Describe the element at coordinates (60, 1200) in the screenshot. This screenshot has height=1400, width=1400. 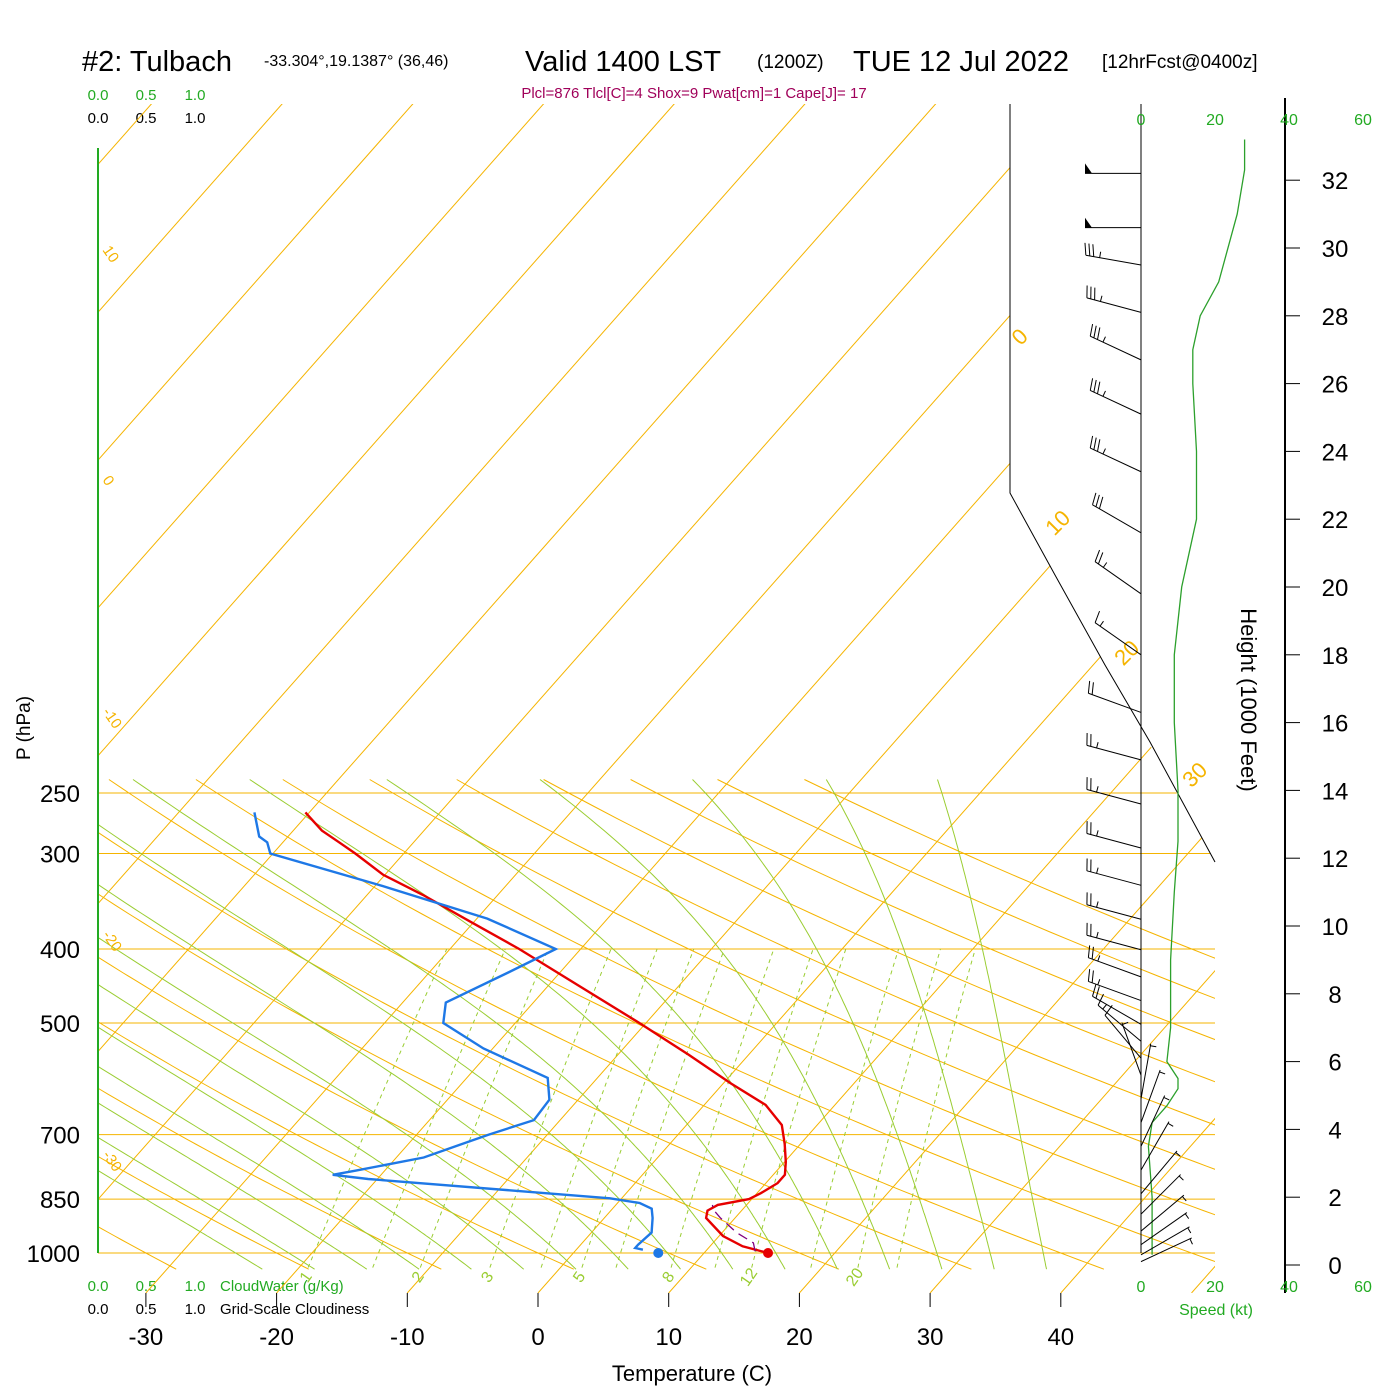
I see `pressure-tick-label: 850` at that location.